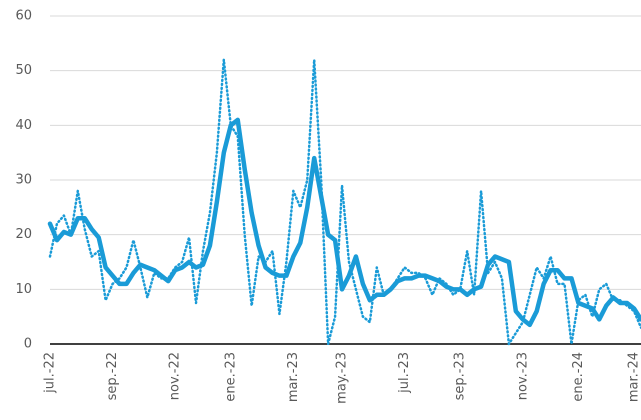 The image size is (641, 420). I want to click on y-tick-label: 40, so click(23, 125).